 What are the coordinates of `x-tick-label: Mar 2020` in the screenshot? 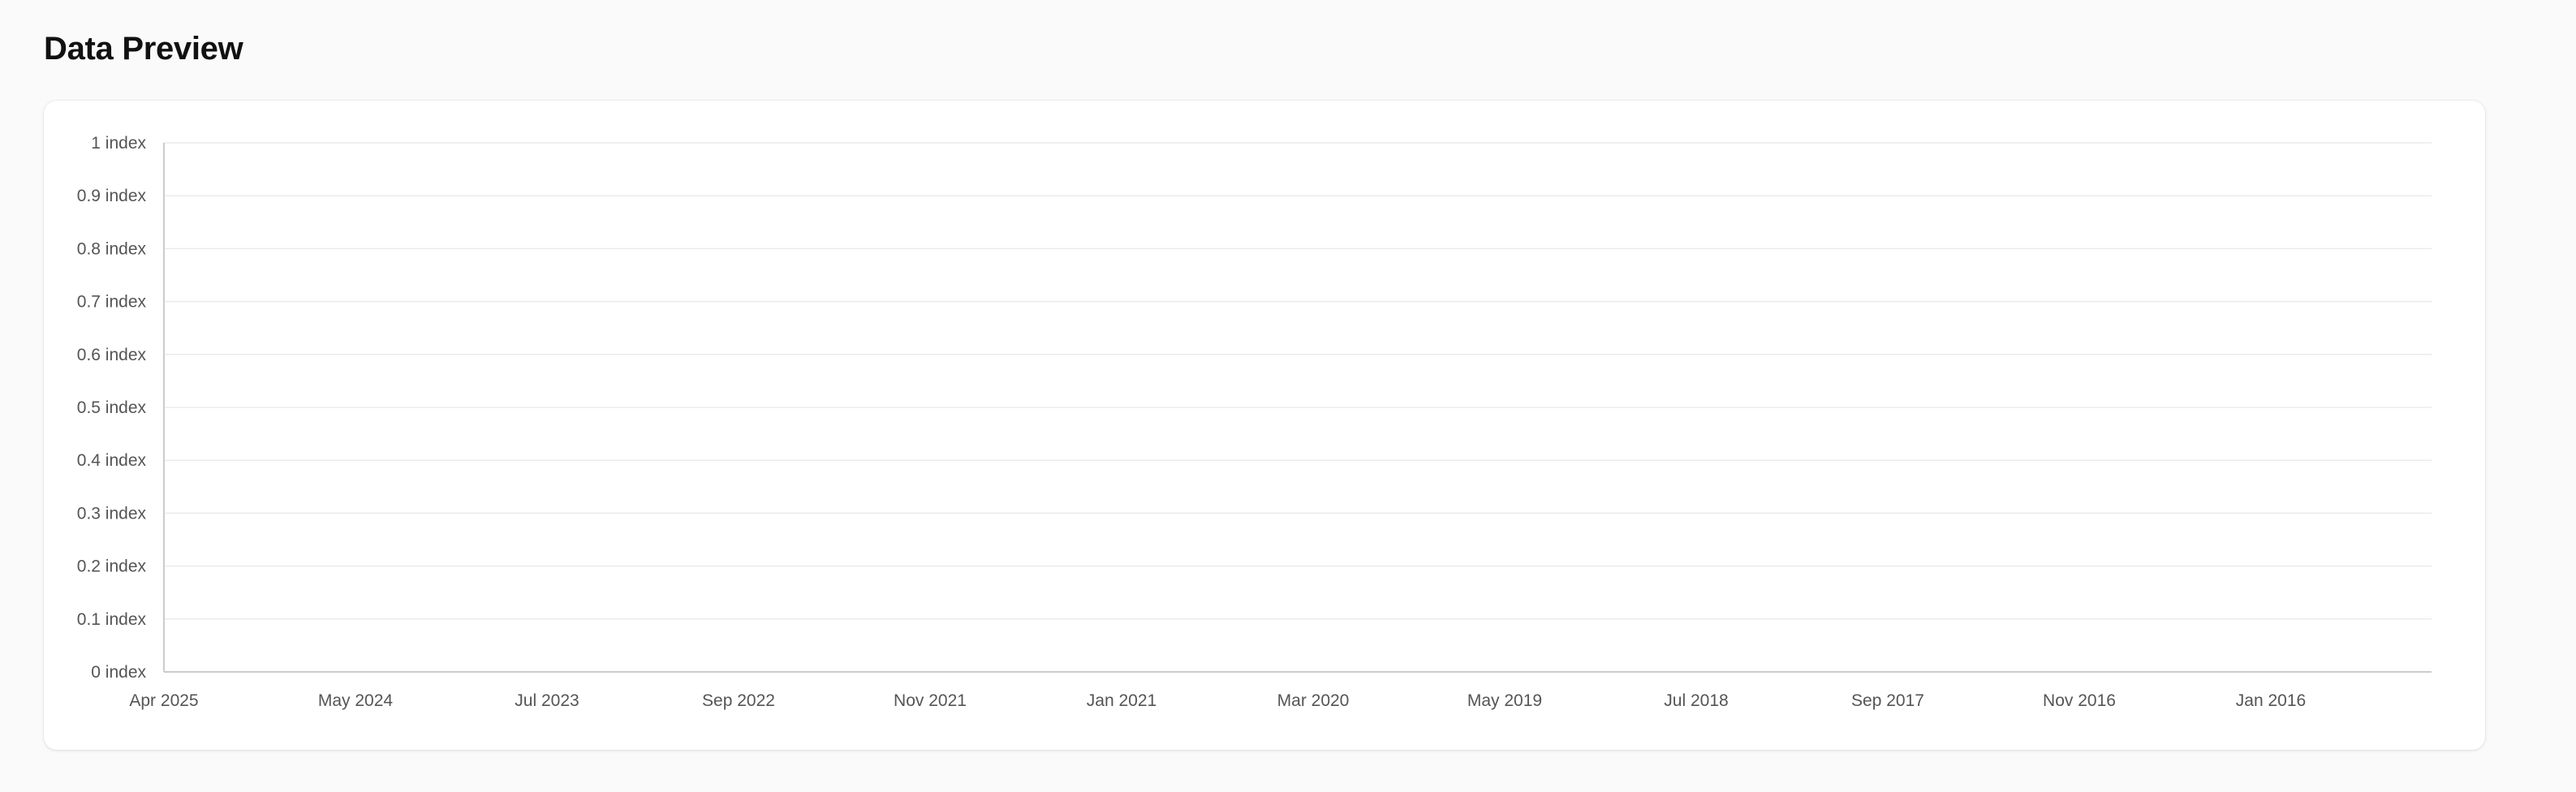 It's located at (1313, 700).